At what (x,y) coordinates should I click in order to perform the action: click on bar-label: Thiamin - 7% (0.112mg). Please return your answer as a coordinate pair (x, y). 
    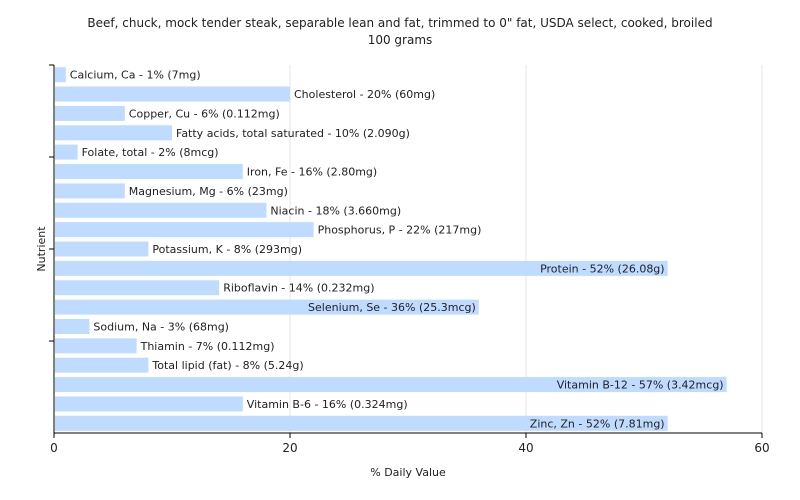
    Looking at the image, I should click on (207, 346).